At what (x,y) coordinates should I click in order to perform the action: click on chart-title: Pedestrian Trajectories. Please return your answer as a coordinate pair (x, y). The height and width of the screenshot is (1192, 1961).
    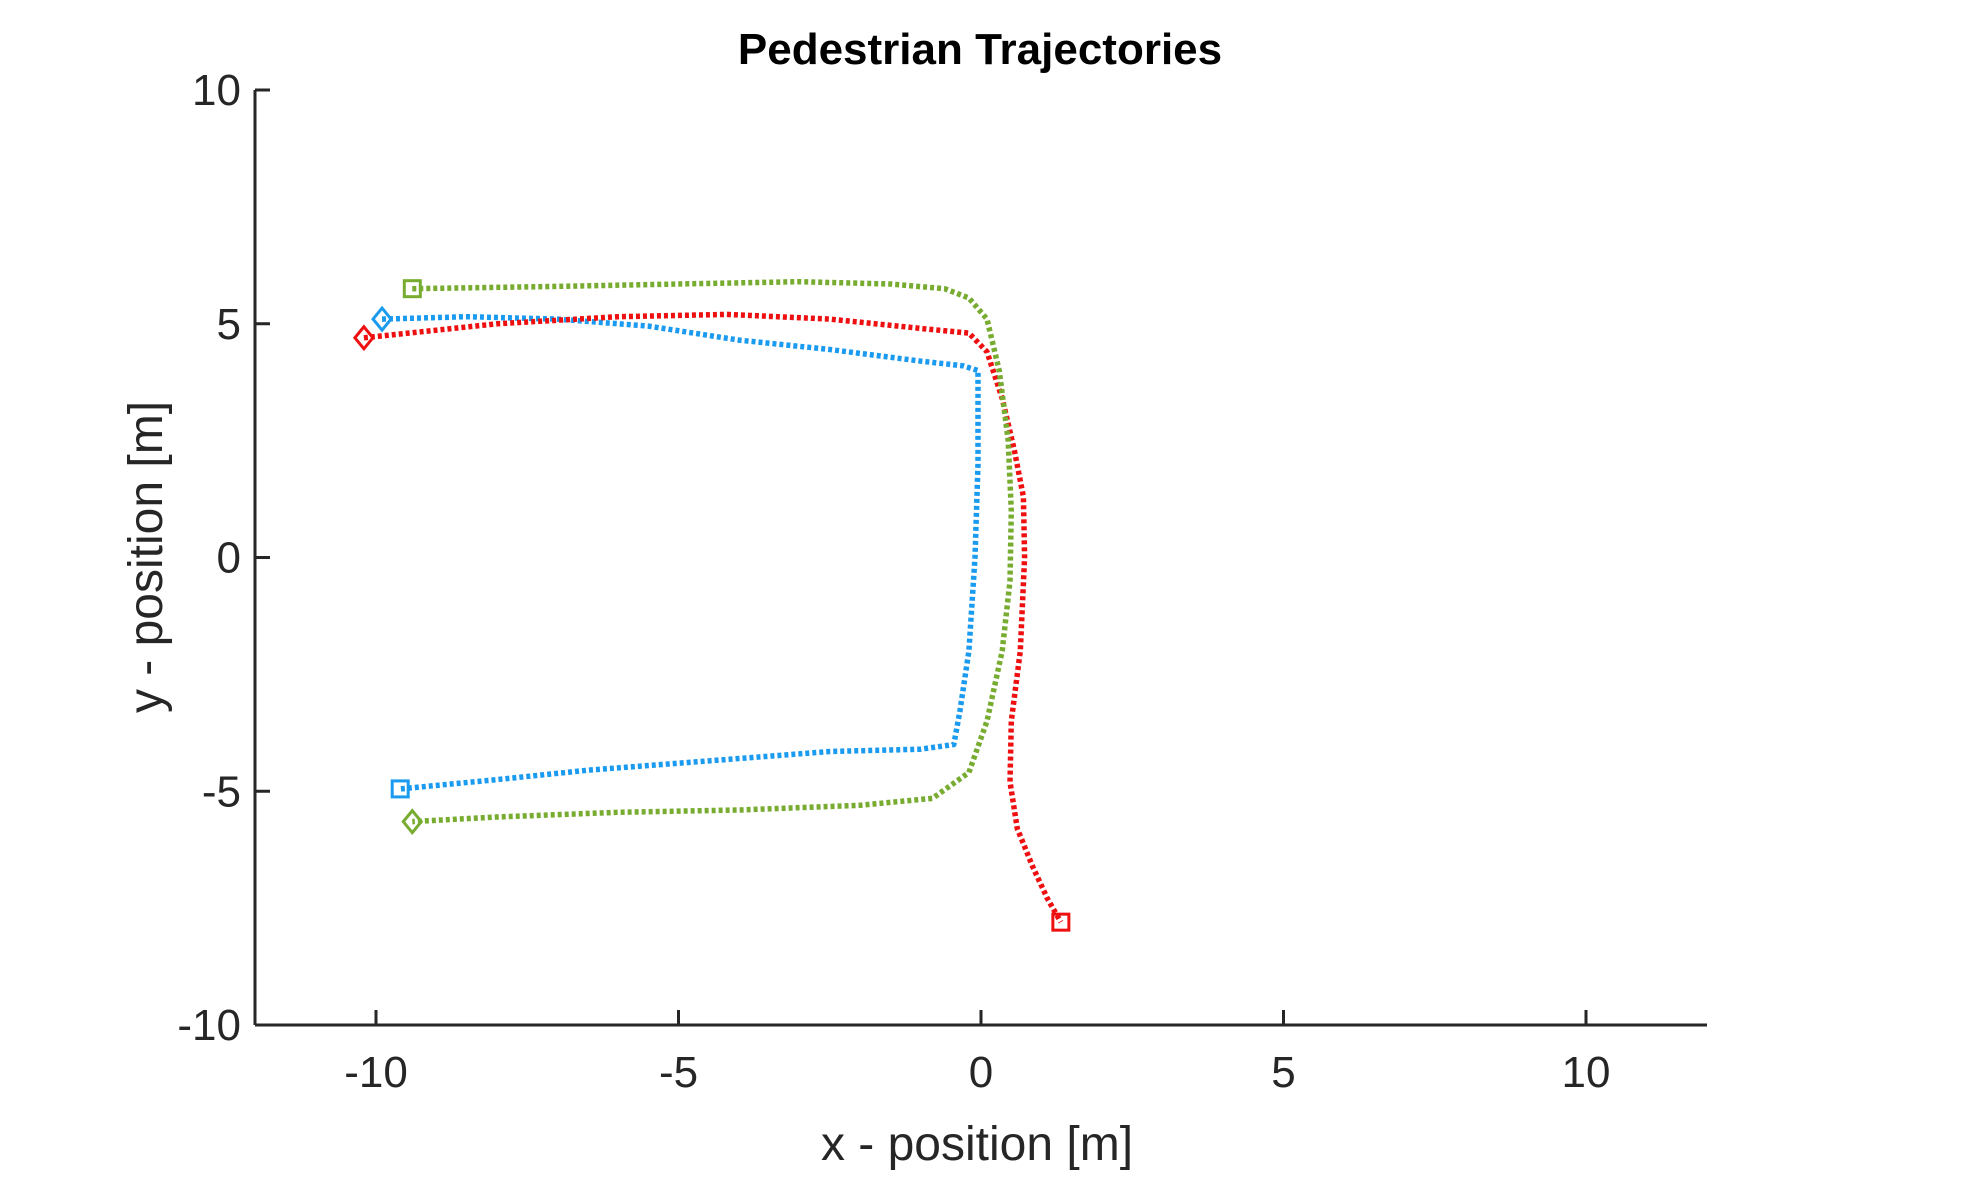
    Looking at the image, I should click on (980, 49).